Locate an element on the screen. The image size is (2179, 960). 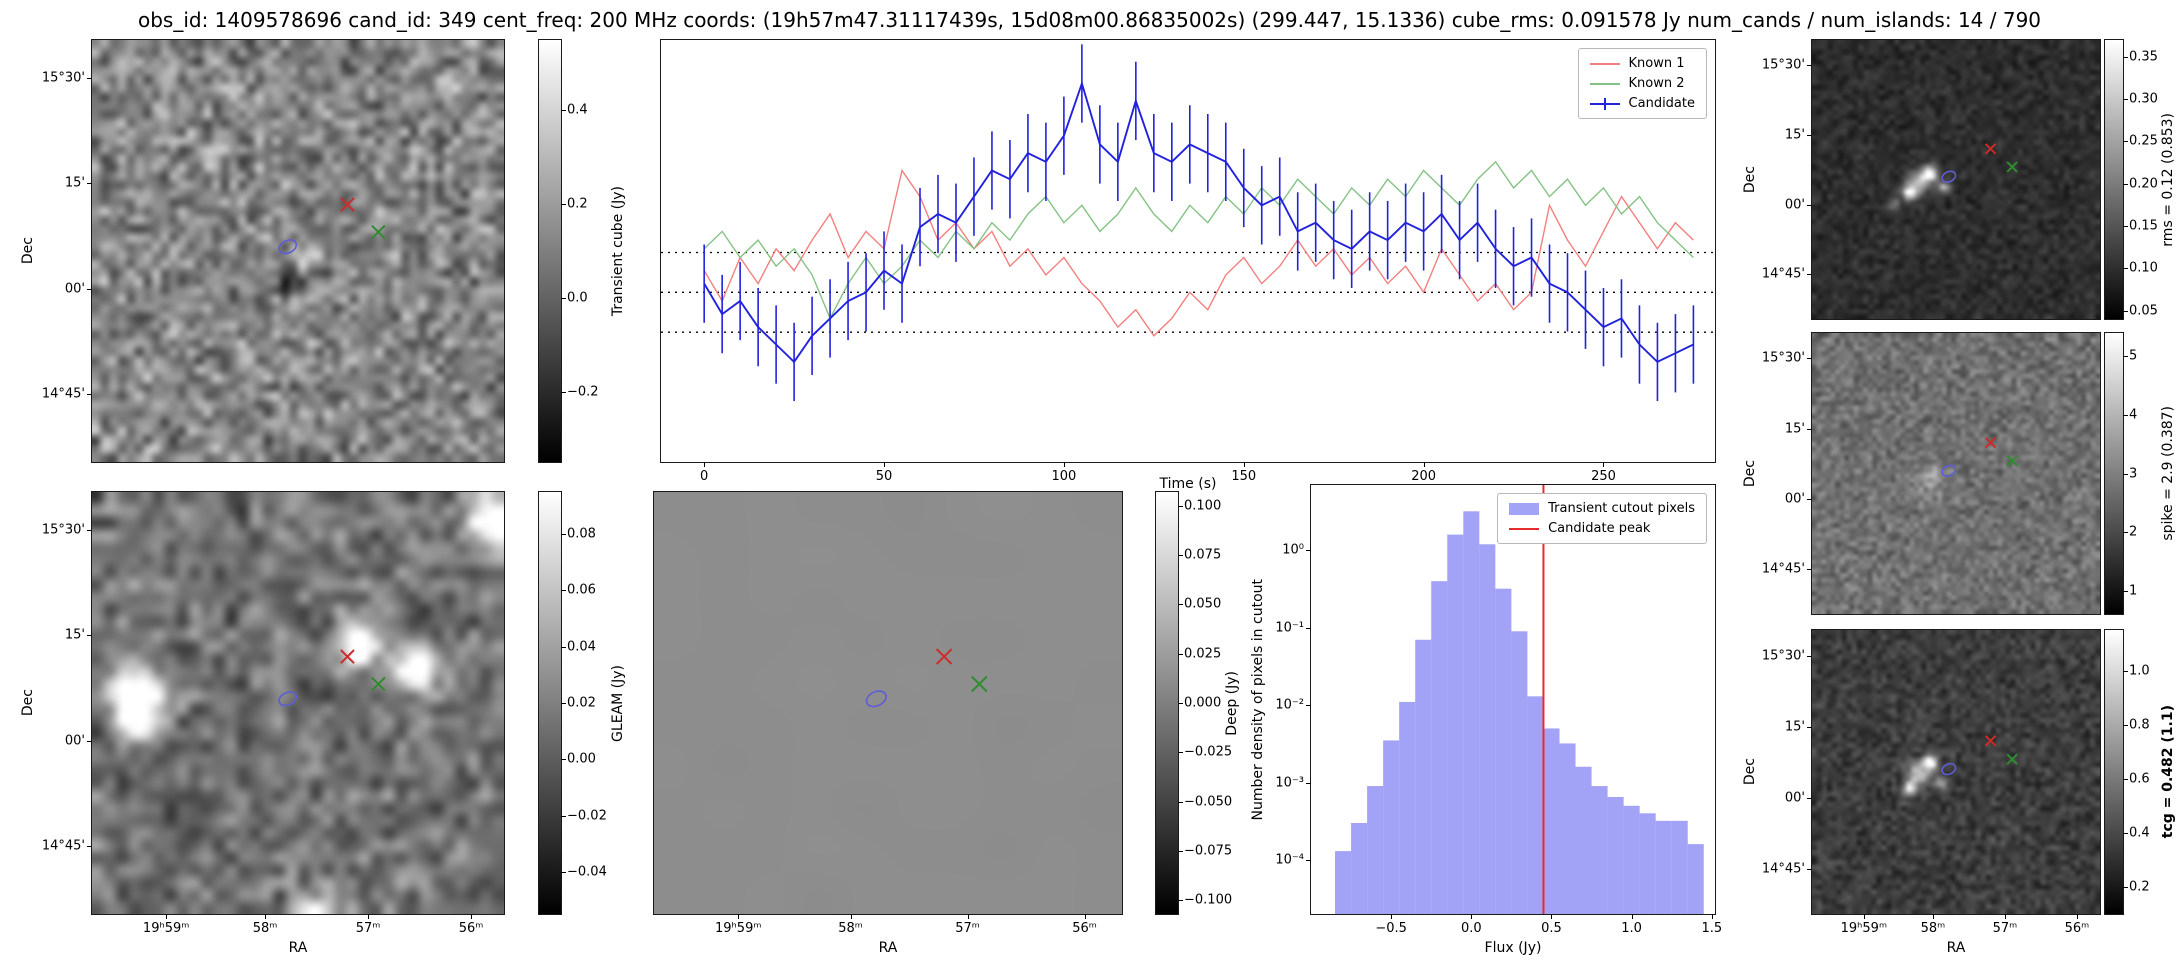
density-tick-label: 10⁻² is located at coordinates (1289, 705).